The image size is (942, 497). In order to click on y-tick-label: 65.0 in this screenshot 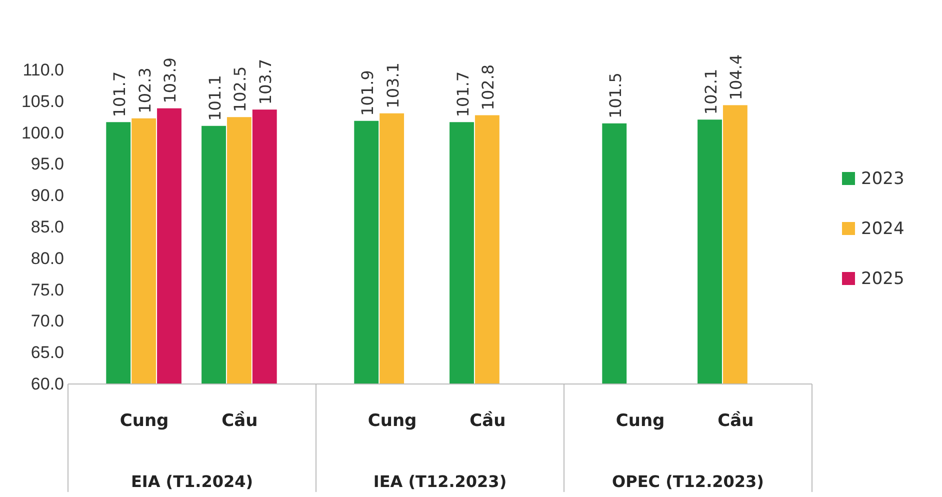, I will do `click(47, 352)`.